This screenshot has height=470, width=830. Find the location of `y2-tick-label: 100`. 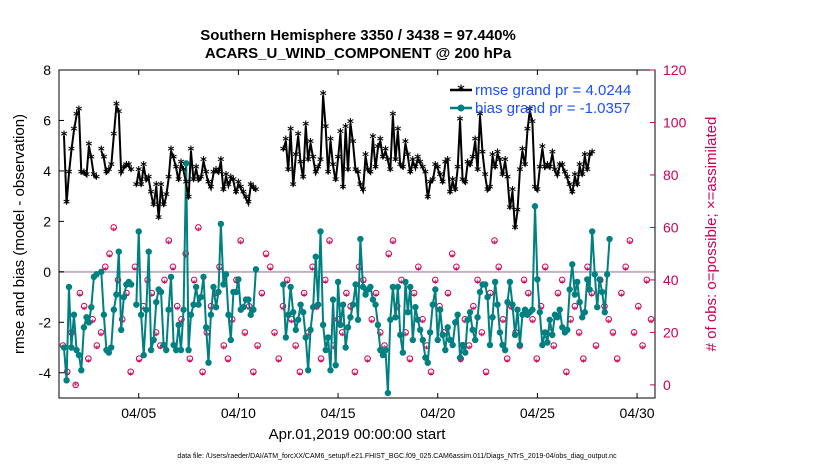

y2-tick-label: 100 is located at coordinates (675, 122).